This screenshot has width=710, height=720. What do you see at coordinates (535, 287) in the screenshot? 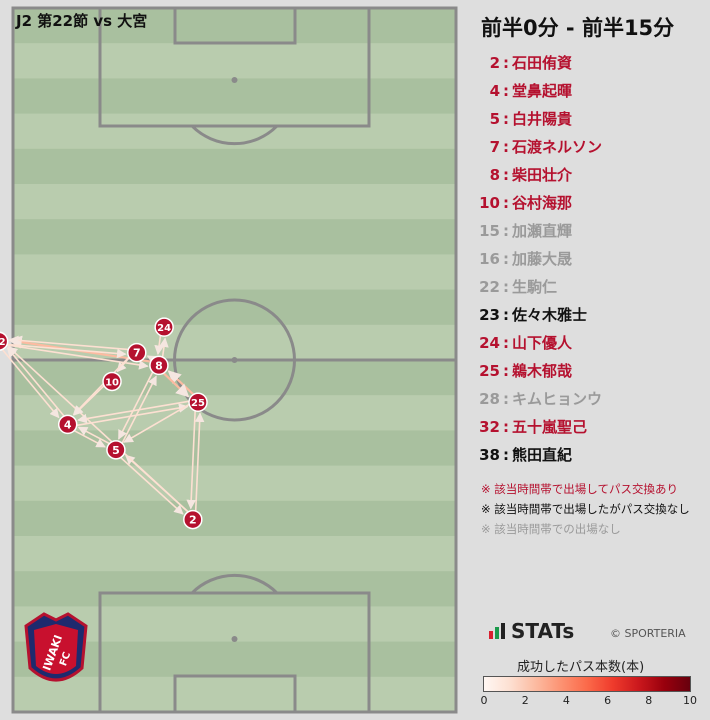
I see `player-name: 生駒仁` at bounding box center [535, 287].